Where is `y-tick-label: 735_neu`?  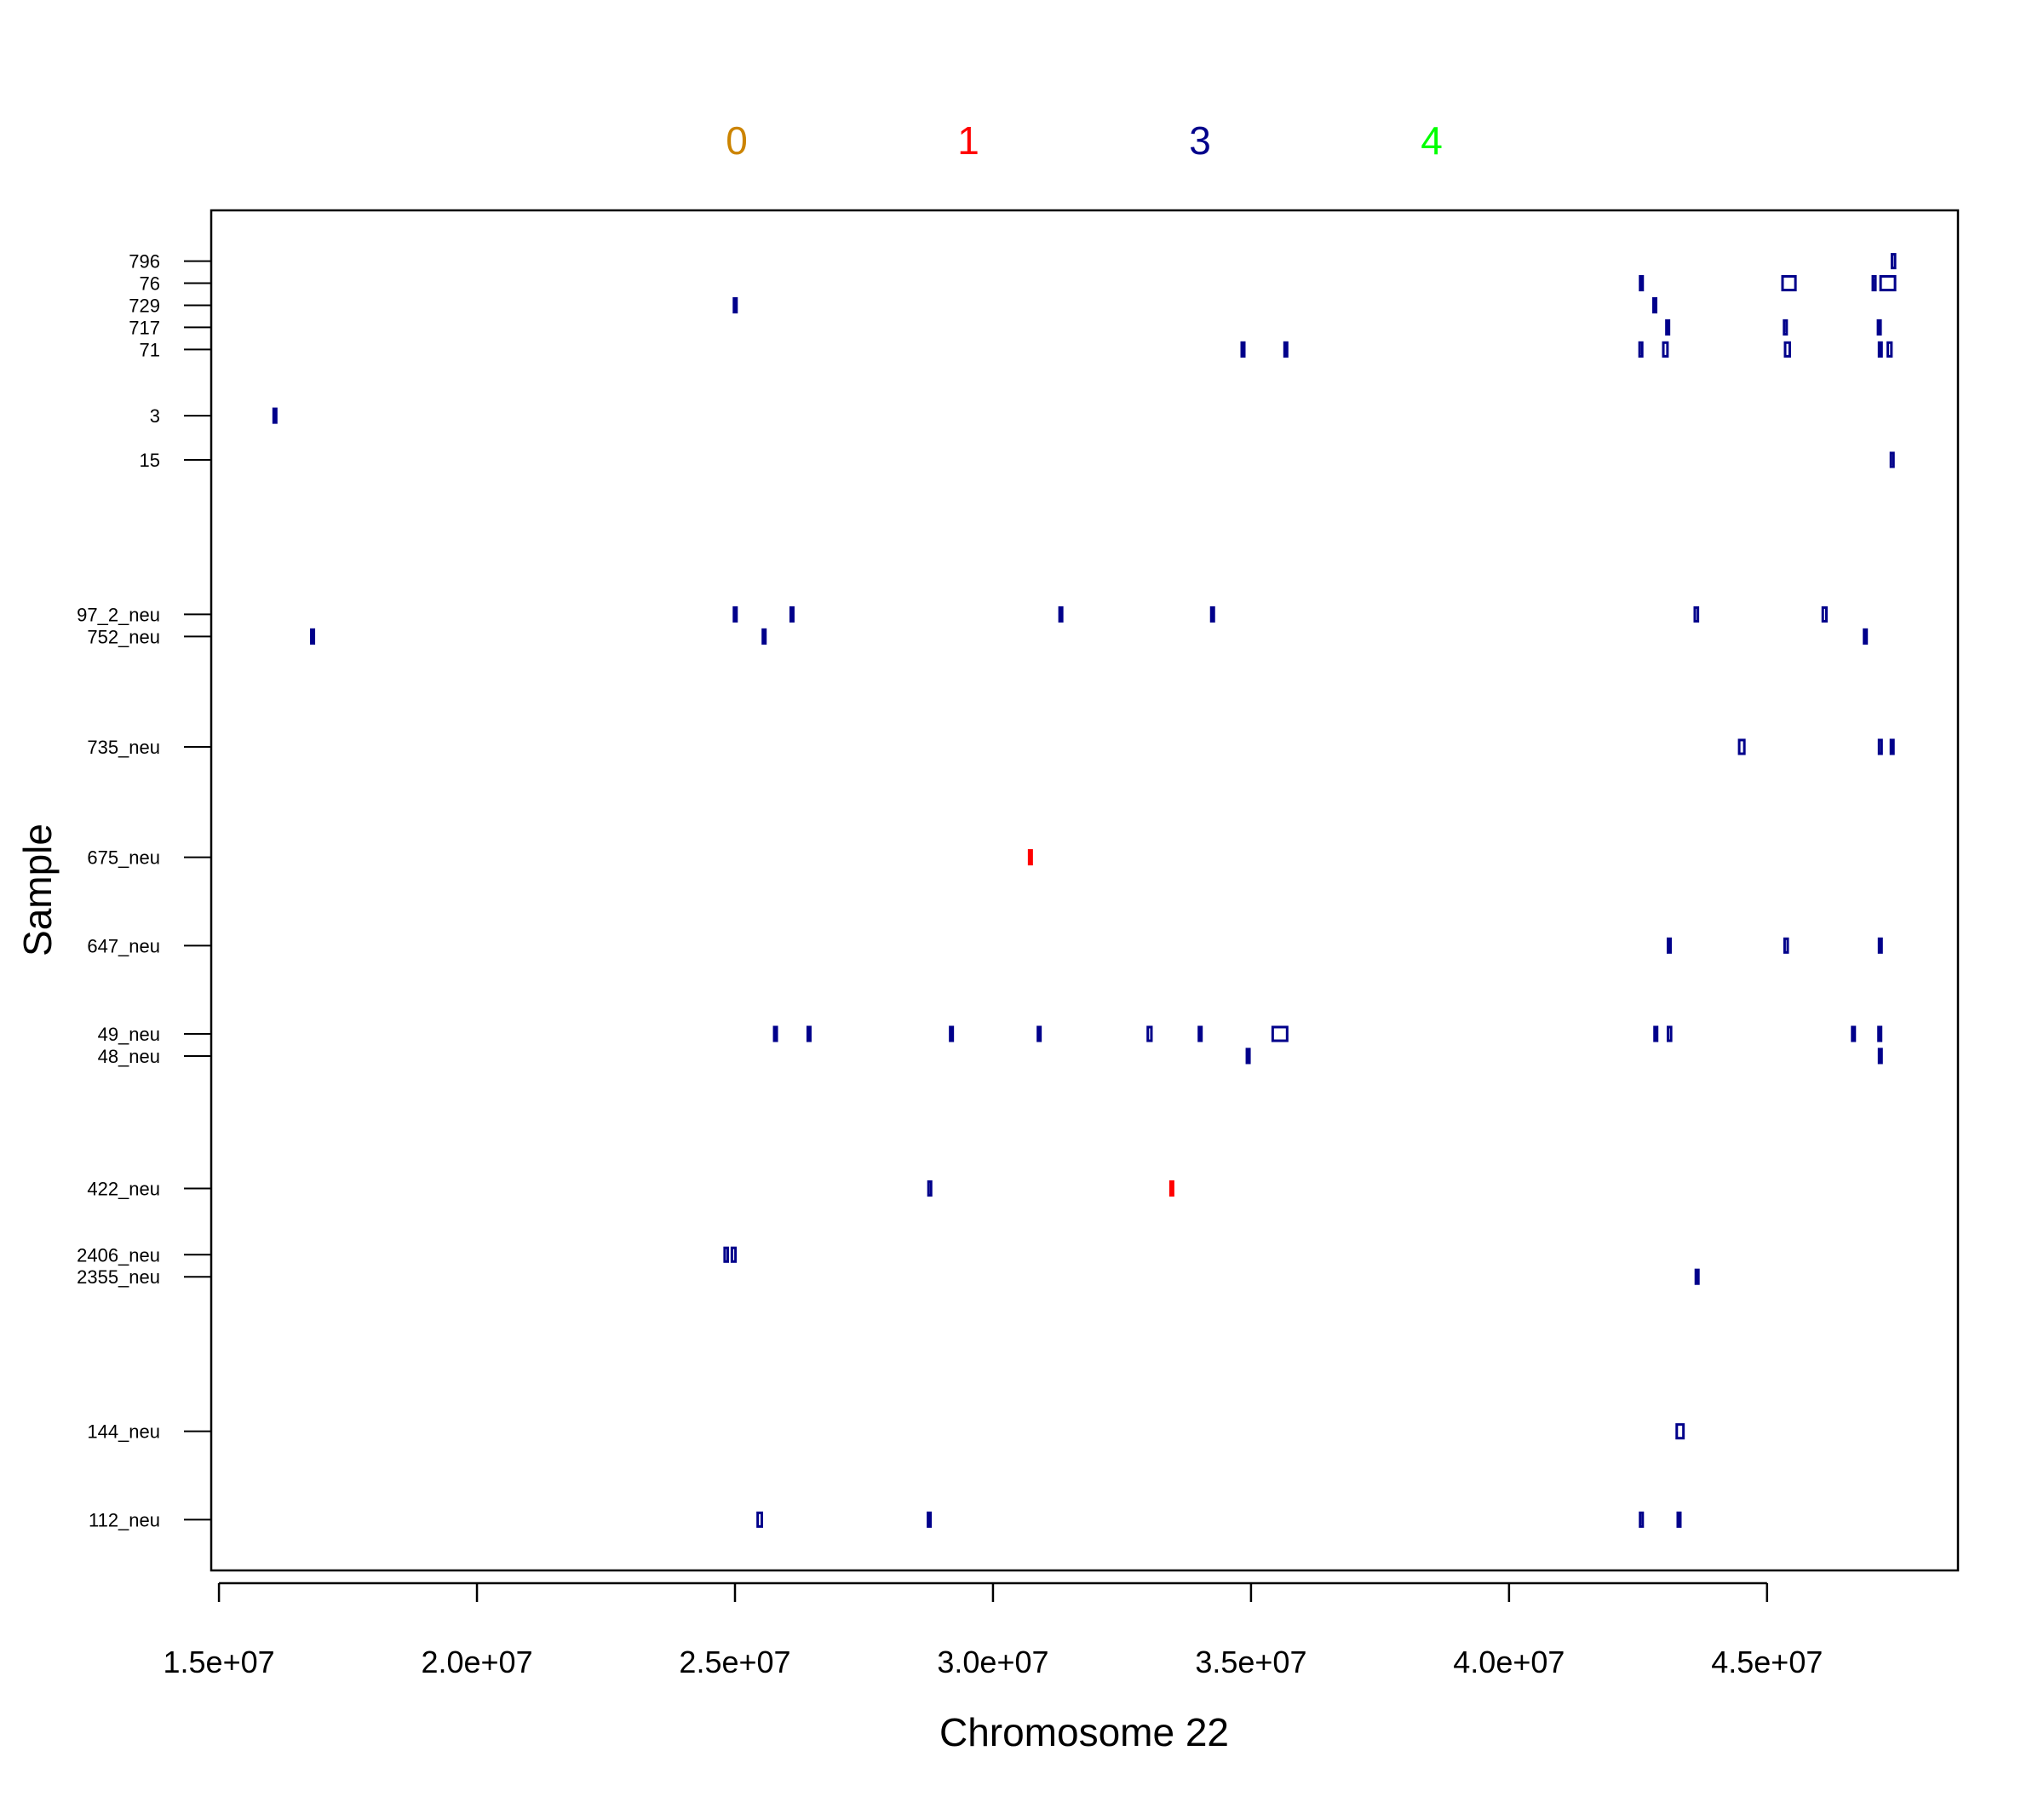
y-tick-label: 735_neu is located at coordinates (123, 747).